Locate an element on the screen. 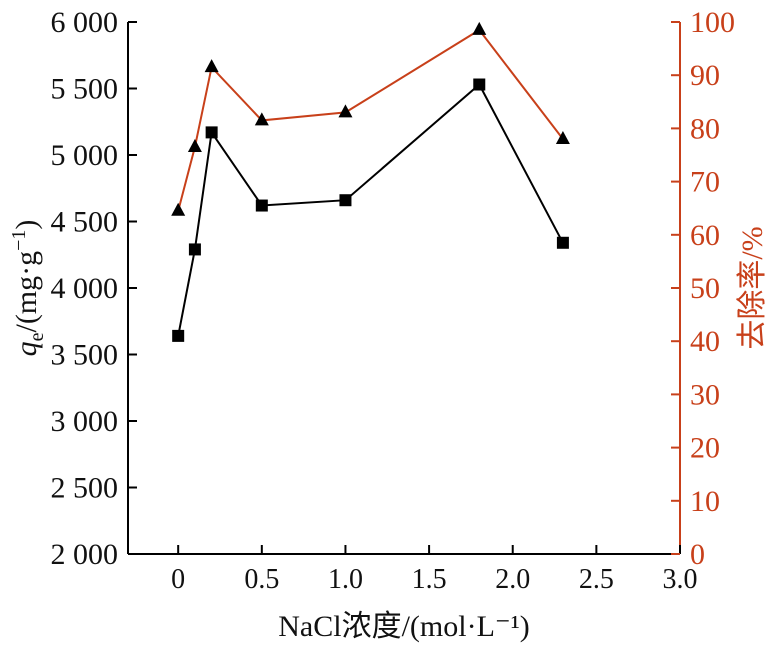  y-left-tick-label: 4 000 is located at coordinates (85, 288).